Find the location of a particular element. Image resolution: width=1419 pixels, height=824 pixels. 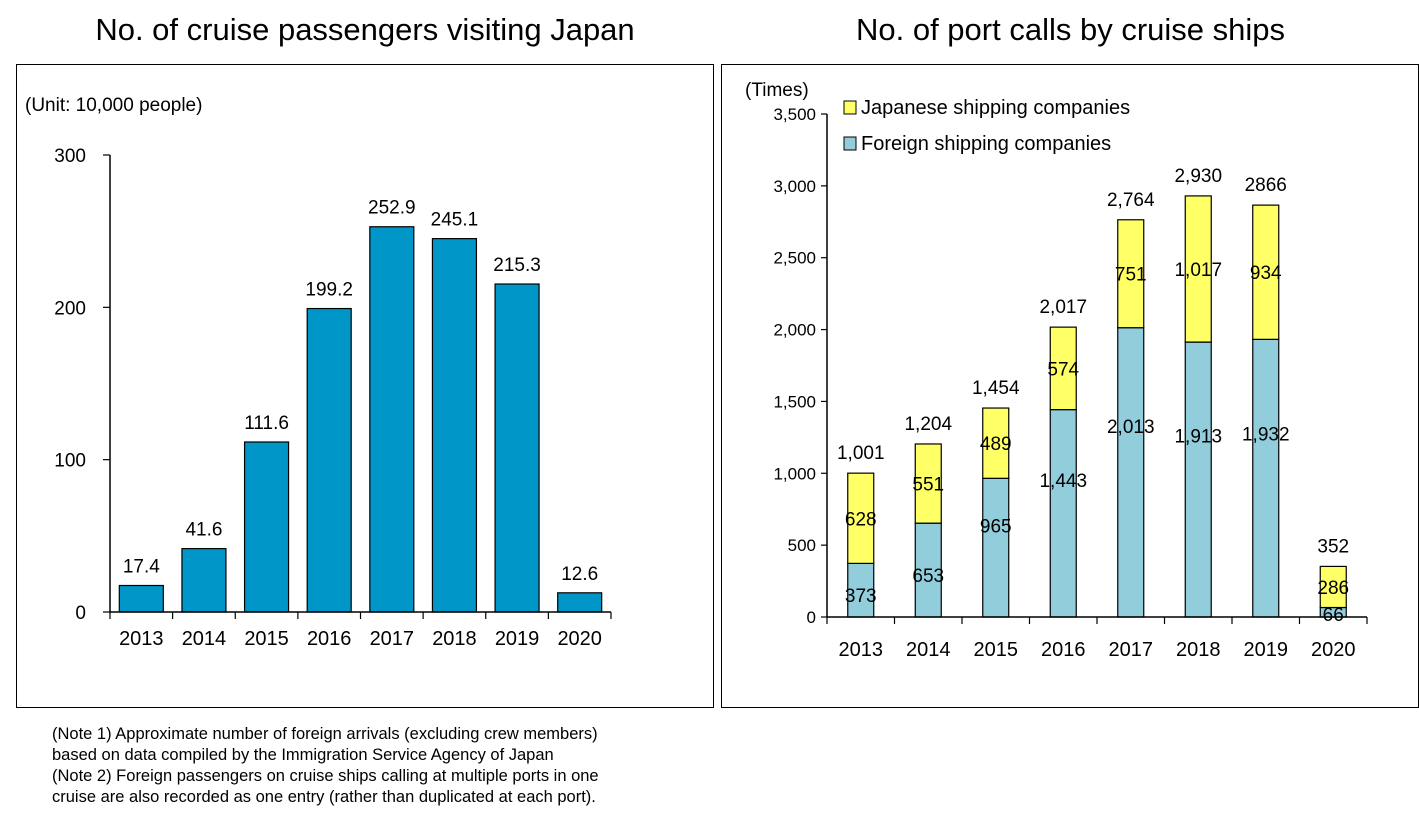

foreign-value-label: 1,443 is located at coordinates (1063, 481).